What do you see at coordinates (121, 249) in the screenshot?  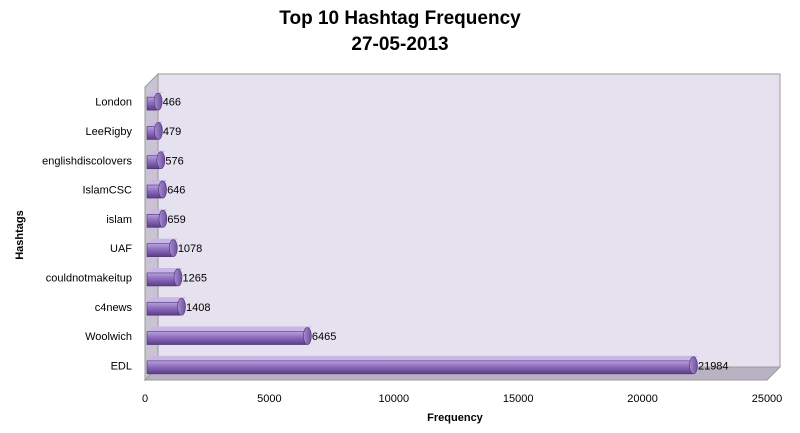 I see `category-label: UAF` at bounding box center [121, 249].